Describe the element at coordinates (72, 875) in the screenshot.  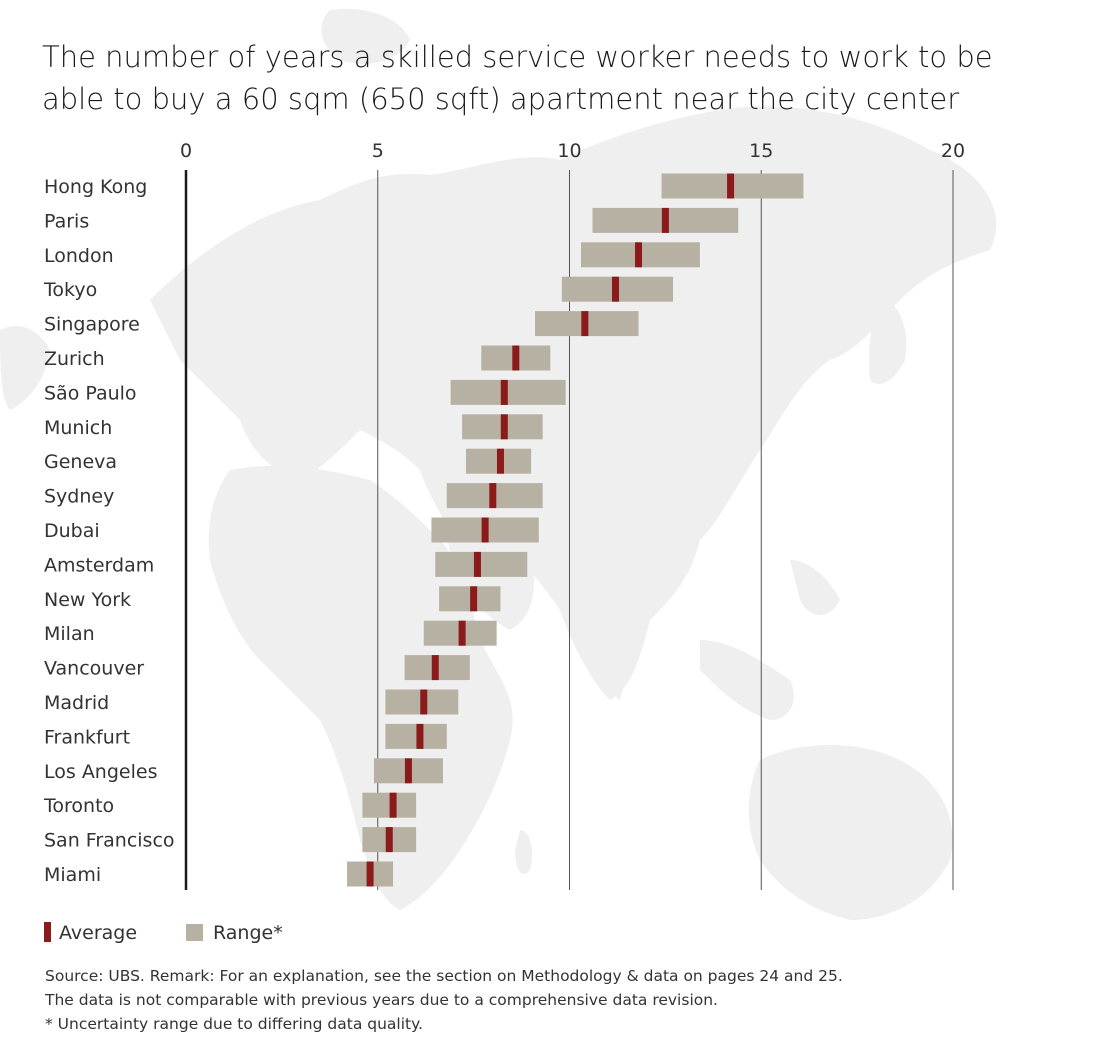
I see `category-label-miami: Miami` at that location.